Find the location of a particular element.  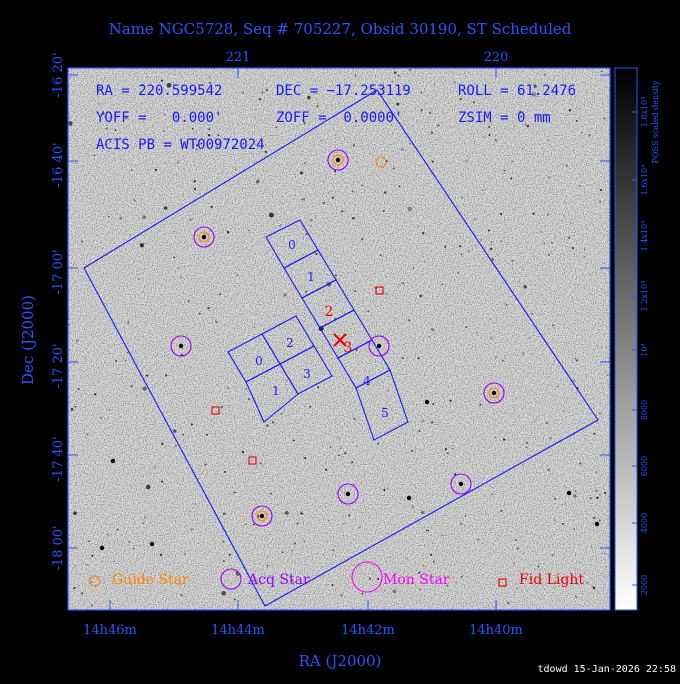

y-tick-label: -17 20' is located at coordinates (58, 365).